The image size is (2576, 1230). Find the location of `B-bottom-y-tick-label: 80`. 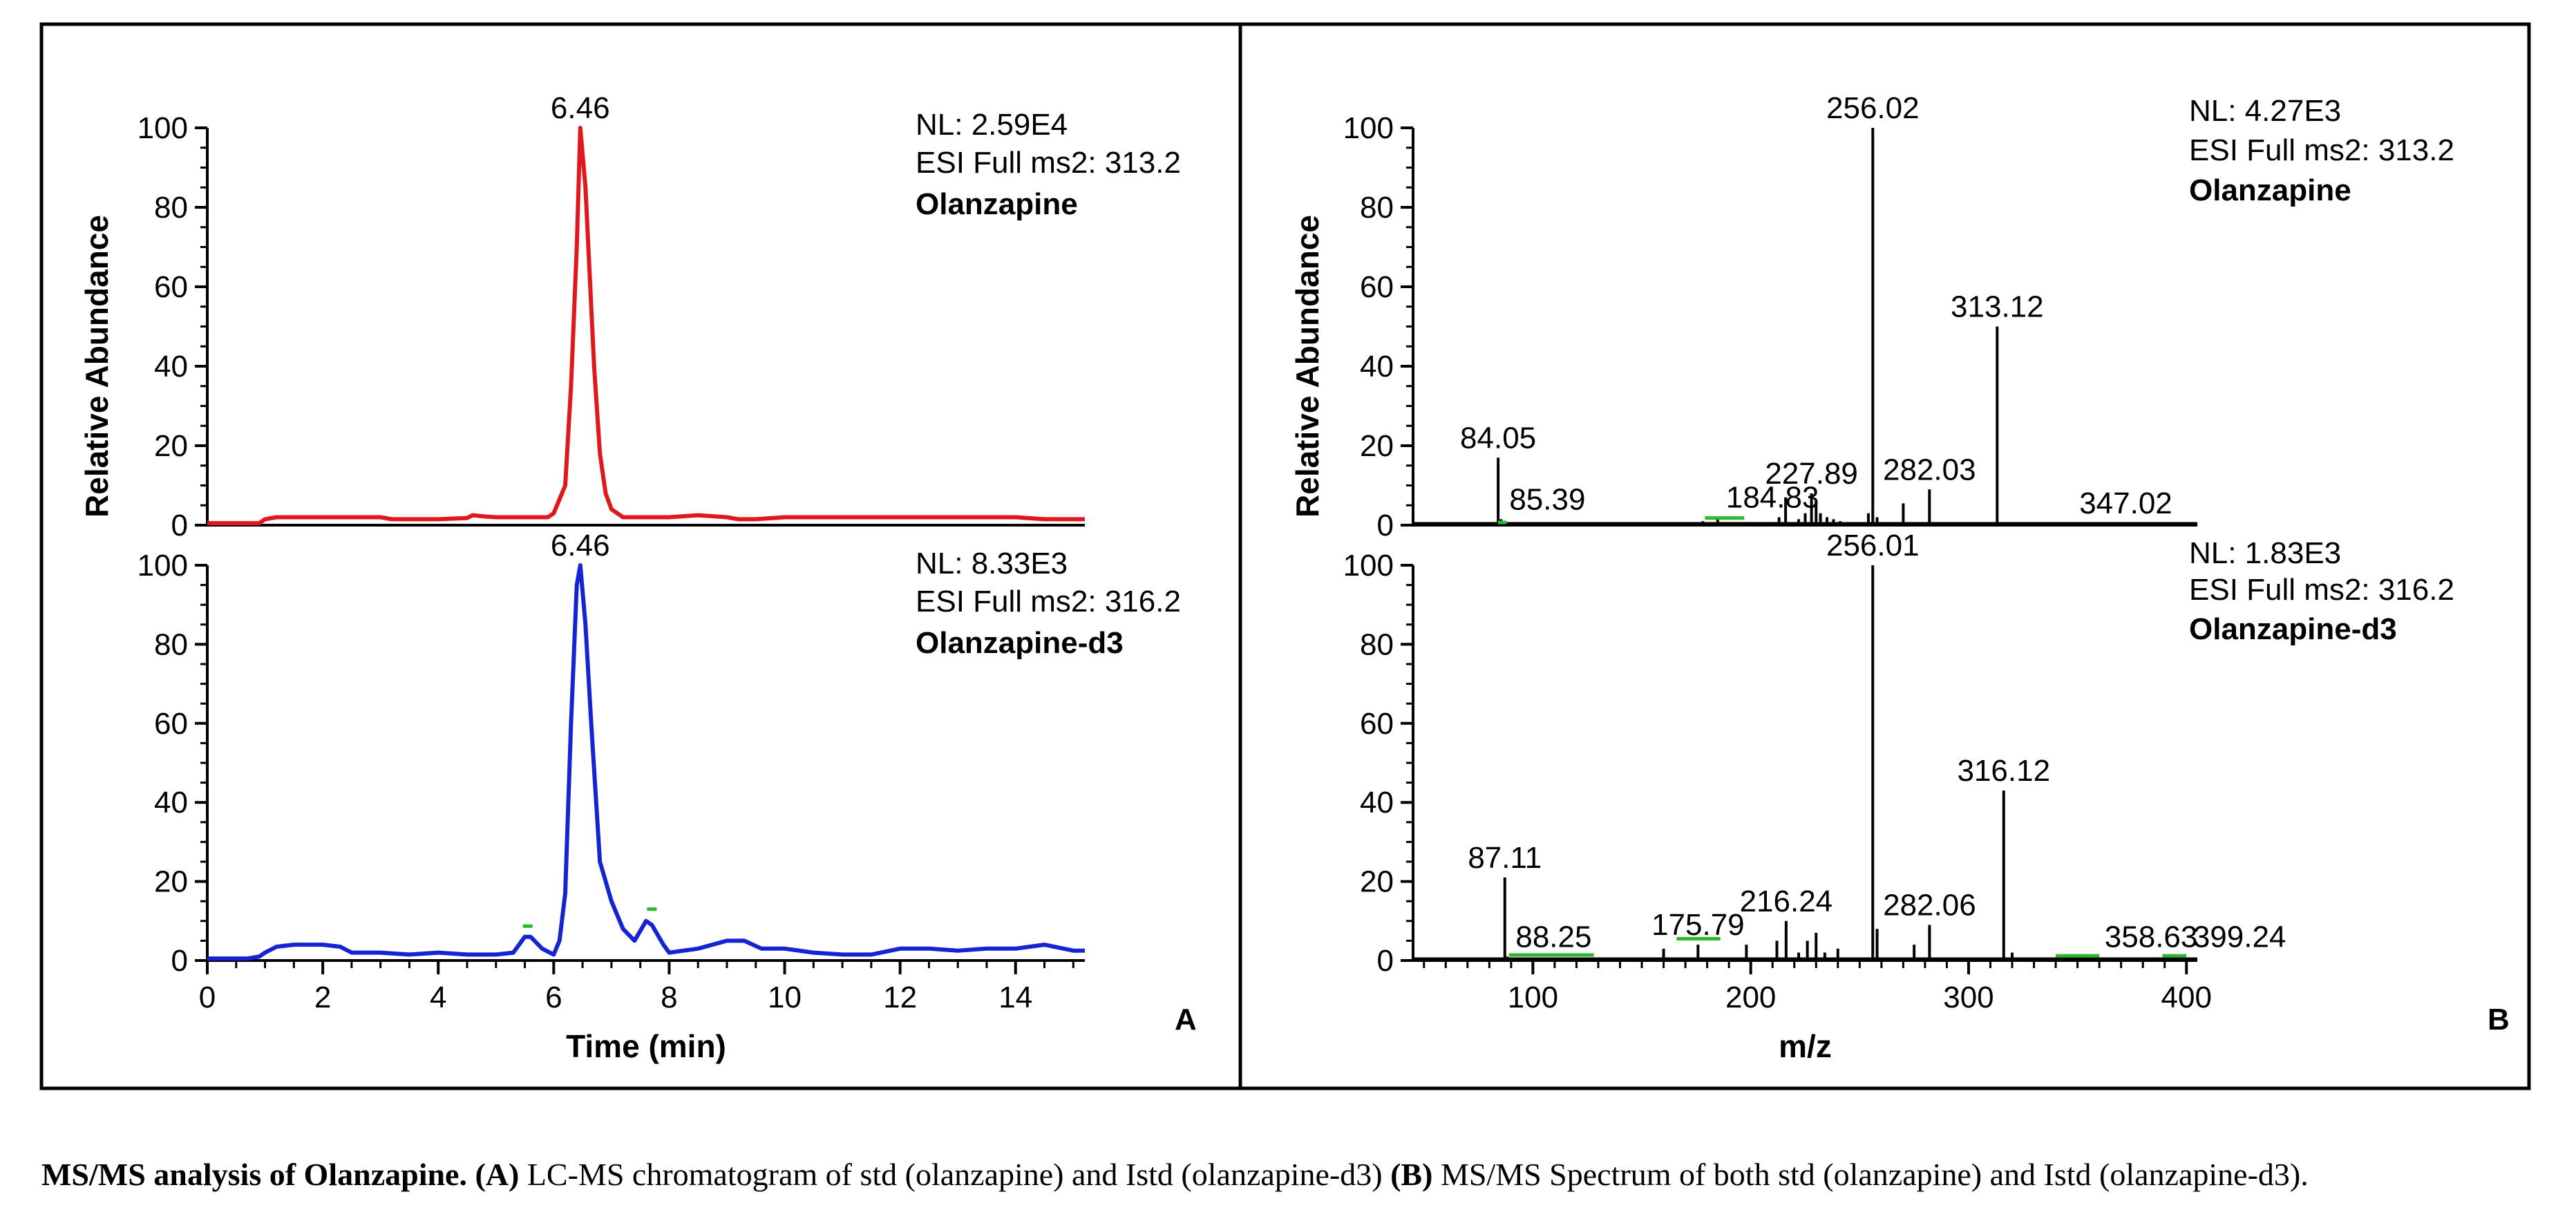

B-bottom-y-tick-label: 80 is located at coordinates (1377, 644).